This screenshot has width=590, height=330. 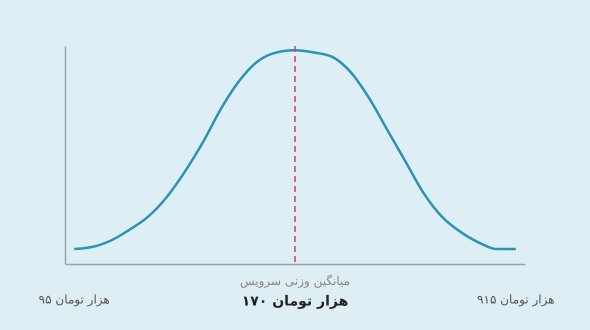 I want to click on x-tick-label: ۹۵ هزار تومان, so click(x=74, y=299).